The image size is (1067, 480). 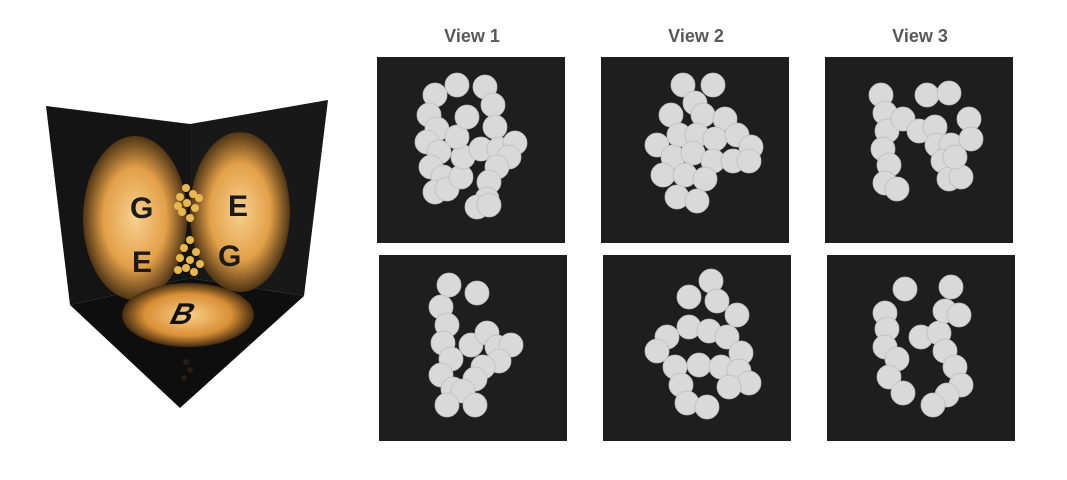 I want to click on view-3-bottom-projection, so click(x=921, y=348).